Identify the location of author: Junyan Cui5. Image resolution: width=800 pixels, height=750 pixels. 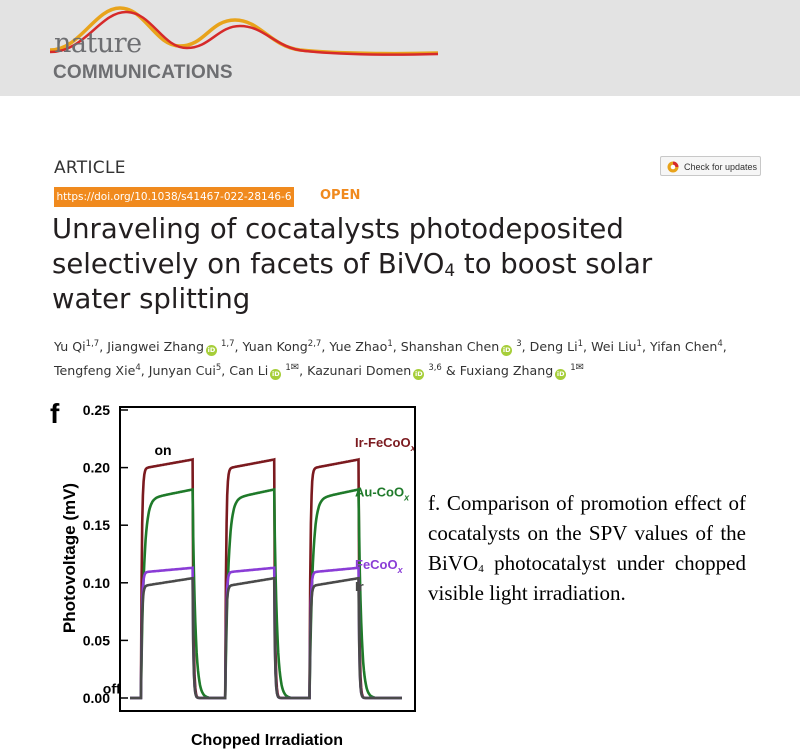
(185, 370).